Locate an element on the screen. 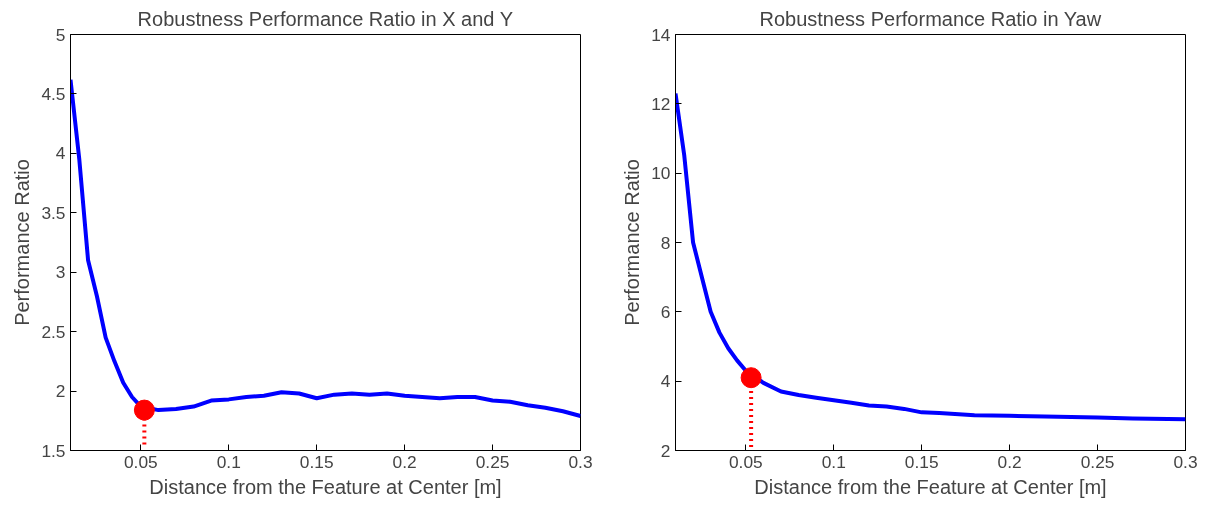 This screenshot has height=508, width=1225. chart-title: Robustness Performance Ratio in Yaw is located at coordinates (930, 18).